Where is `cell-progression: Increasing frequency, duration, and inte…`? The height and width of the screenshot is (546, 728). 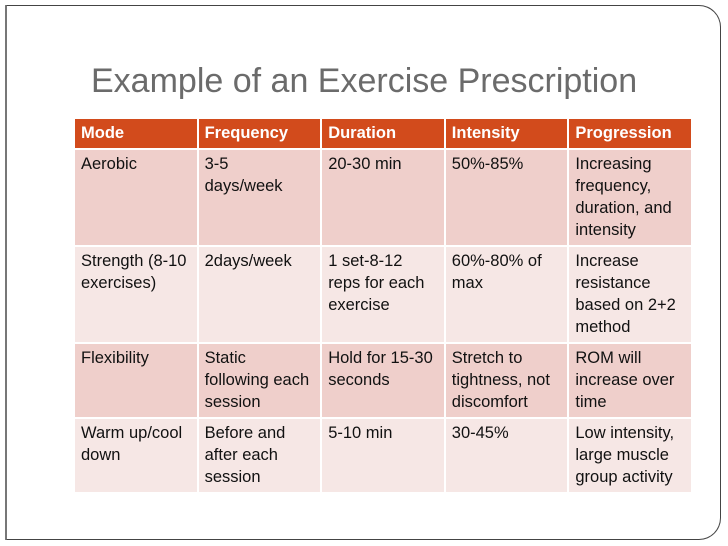 cell-progression: Increasing frequency, duration, and inte… is located at coordinates (630, 197).